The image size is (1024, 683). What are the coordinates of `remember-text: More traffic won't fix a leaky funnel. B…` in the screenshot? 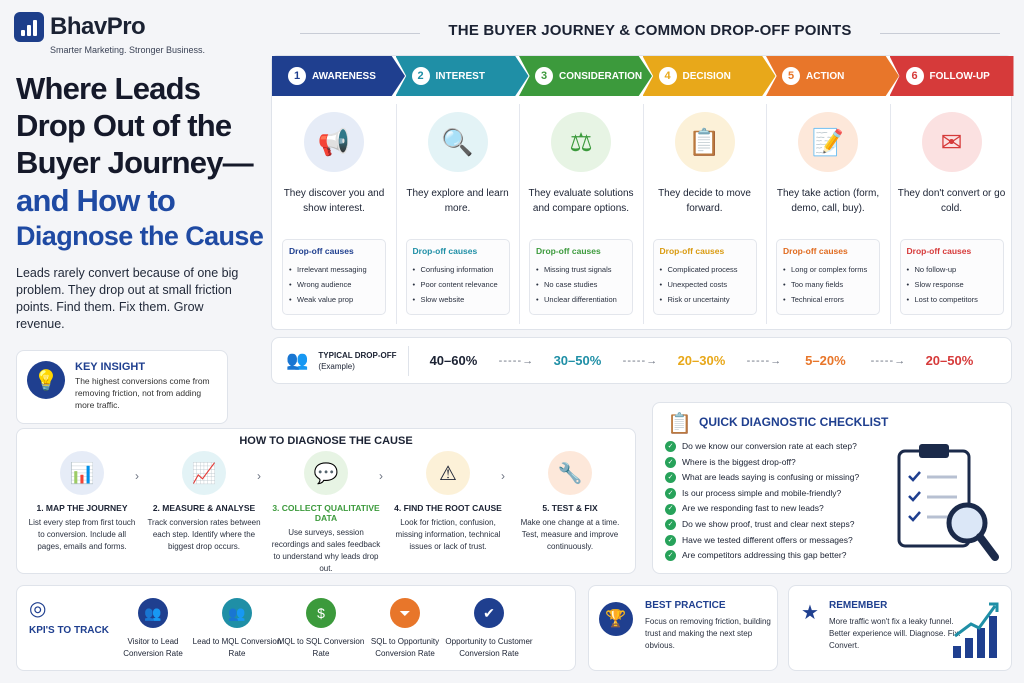 It's located at (895, 633).